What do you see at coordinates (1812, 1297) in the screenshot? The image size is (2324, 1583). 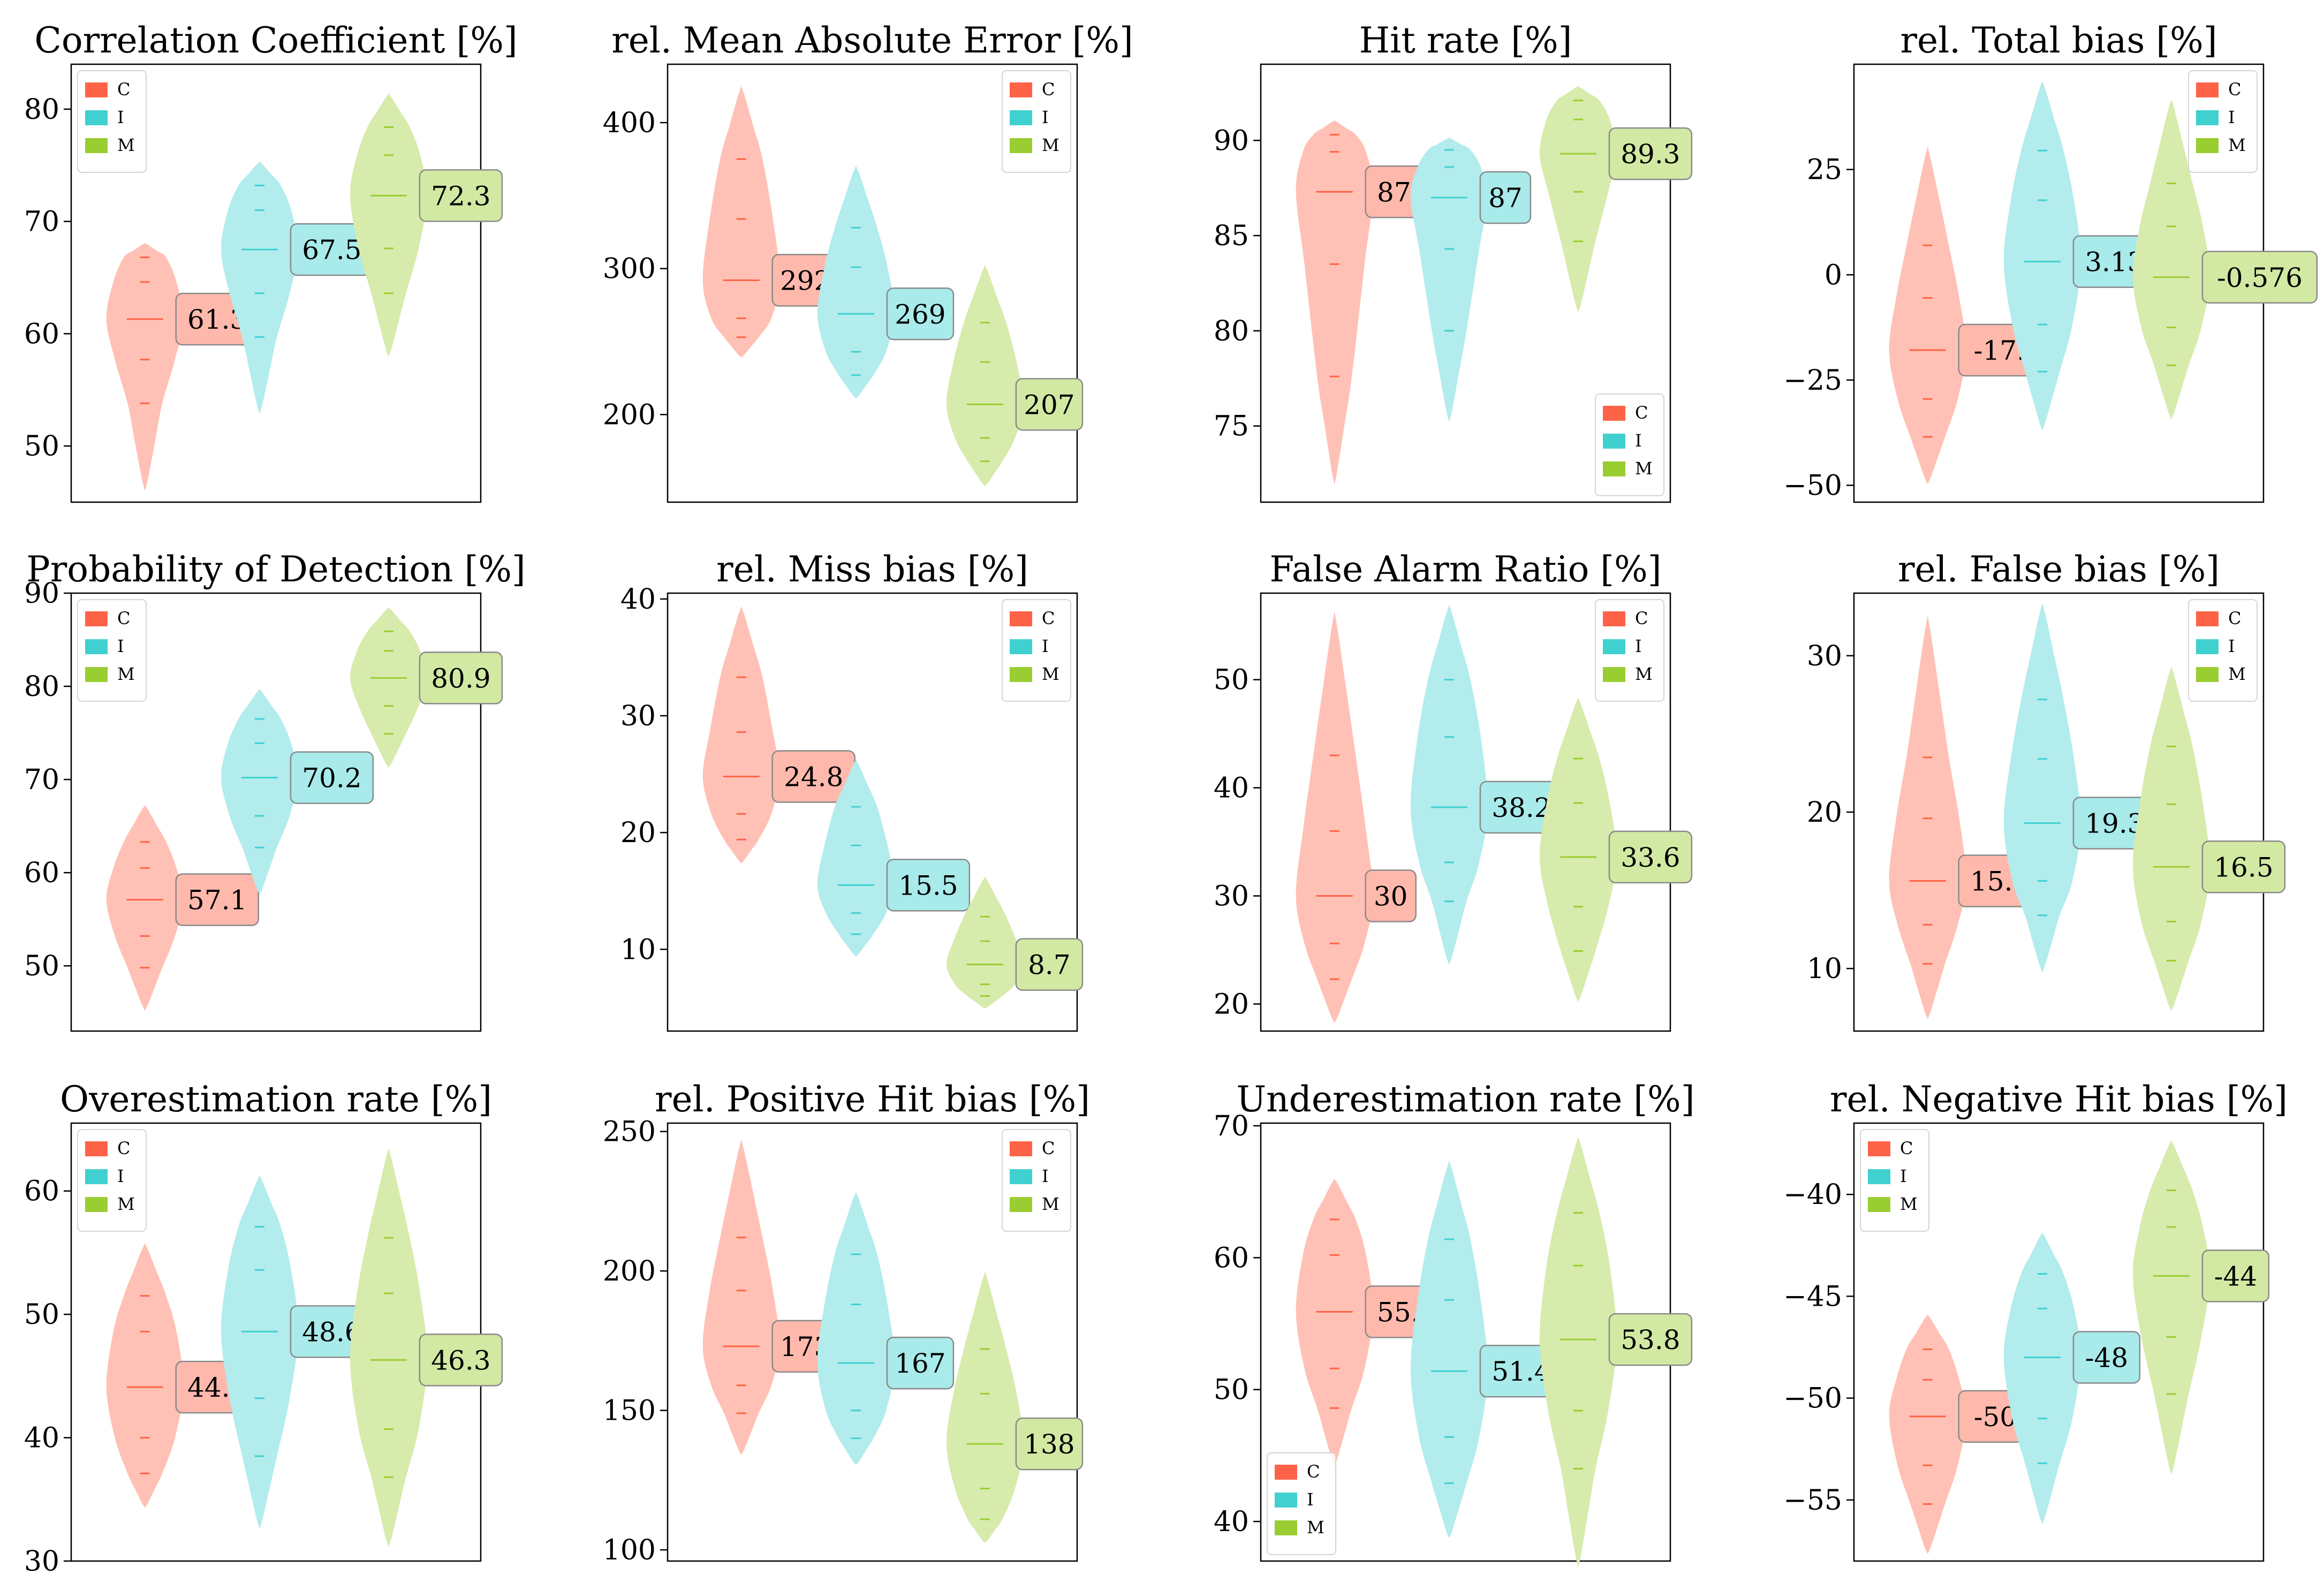 I see `y-tick-label: −45` at bounding box center [1812, 1297].